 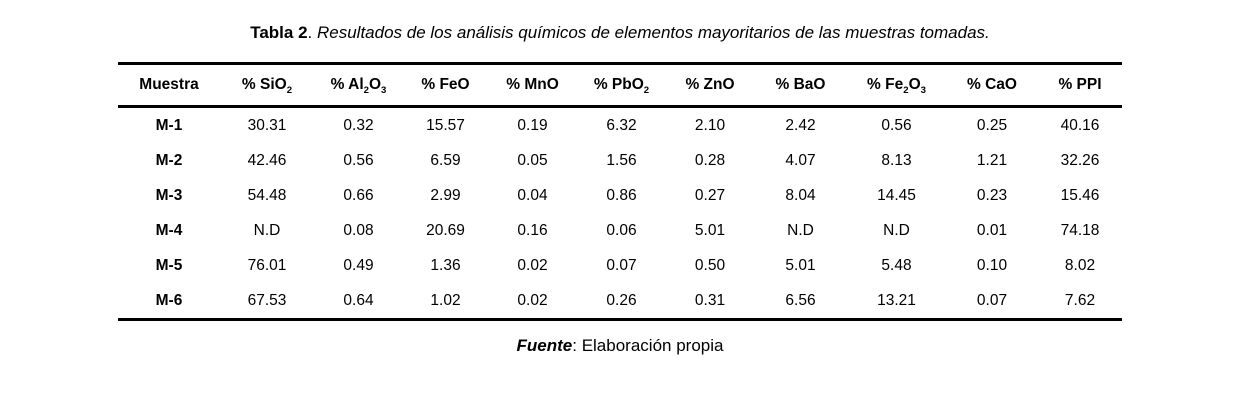 What do you see at coordinates (267, 125) in the screenshot?
I see `data-cell: 30.31` at bounding box center [267, 125].